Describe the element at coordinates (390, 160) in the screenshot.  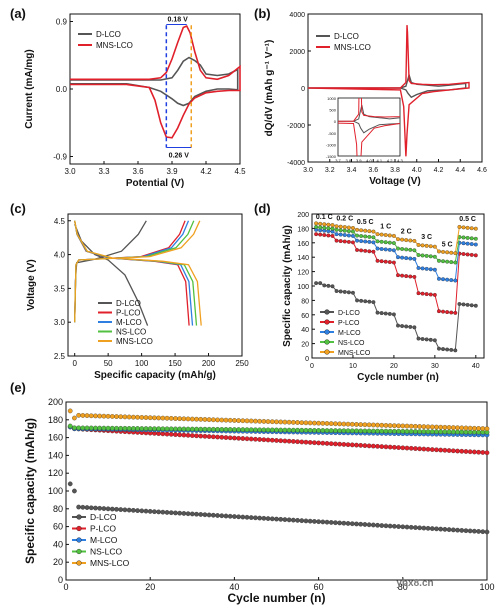
I see `inset-x-tick-label: 4.2` at that location.